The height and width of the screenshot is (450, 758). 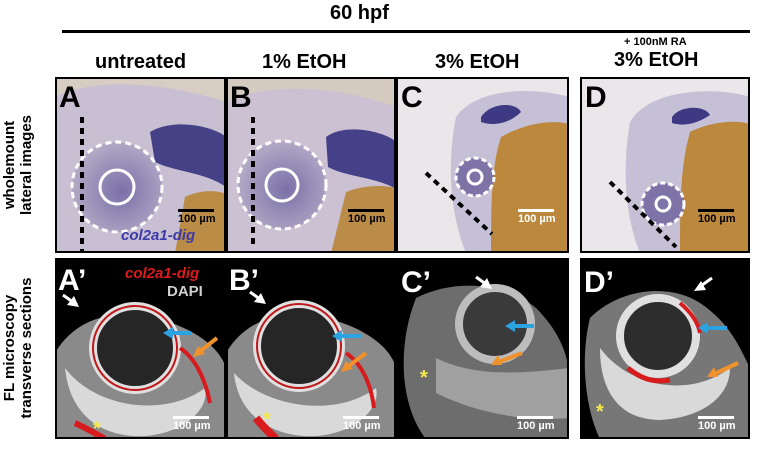 I want to click on stain-label-dapi: DAPI, so click(x=185, y=291).